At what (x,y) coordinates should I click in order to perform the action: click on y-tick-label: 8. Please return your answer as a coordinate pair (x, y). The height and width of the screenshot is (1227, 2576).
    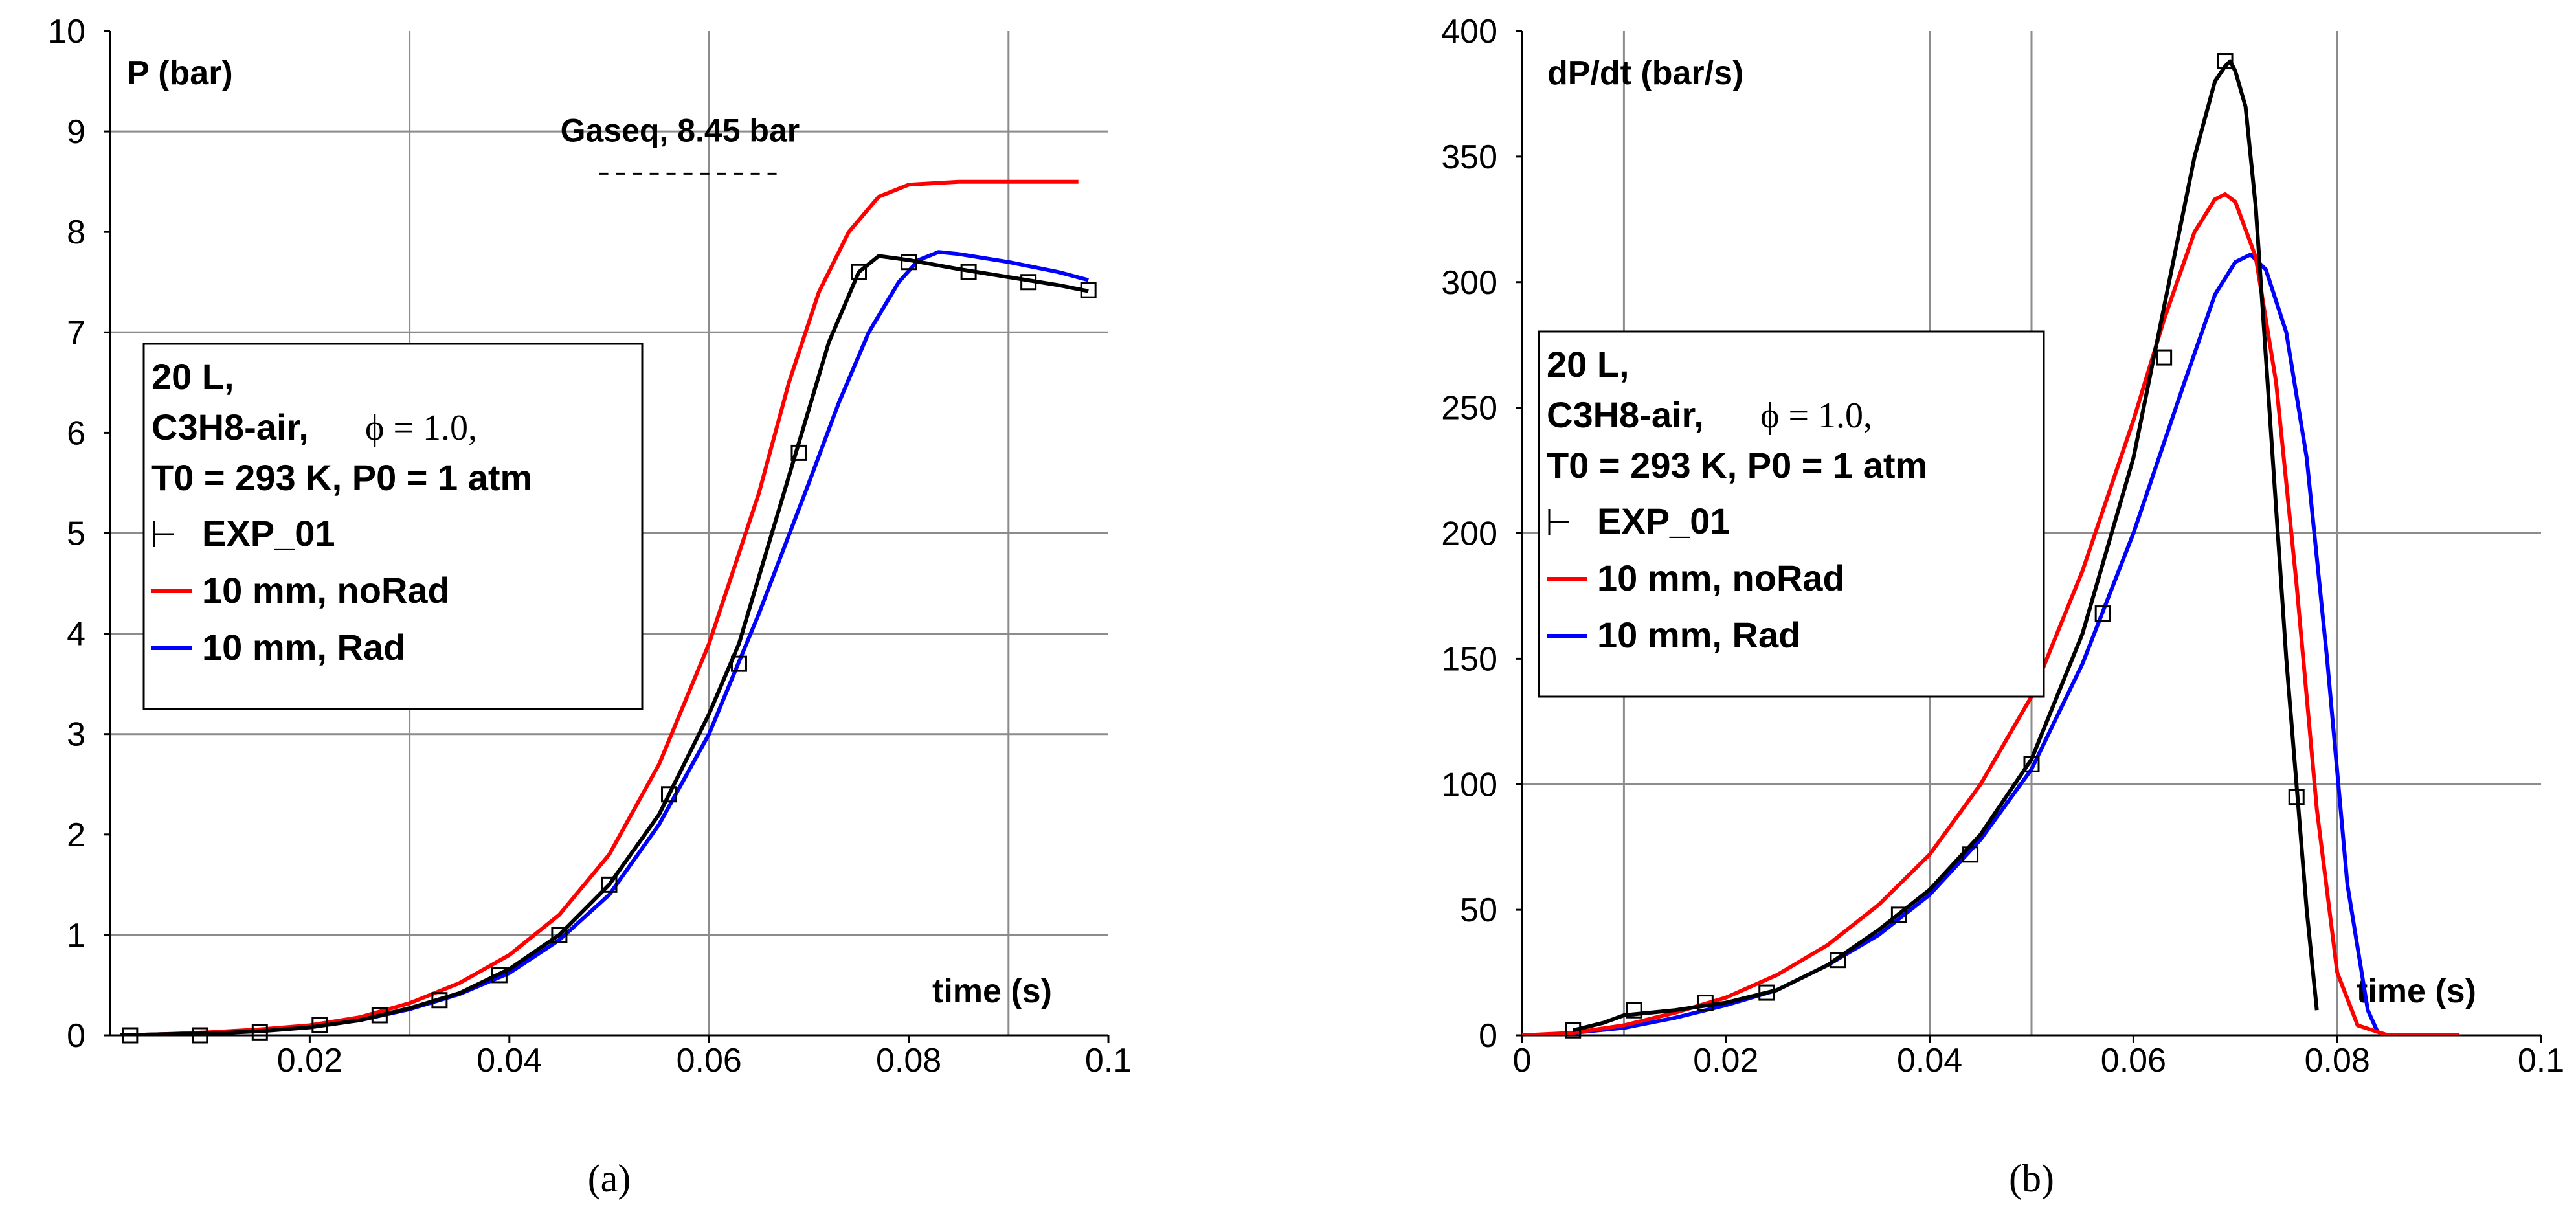
    Looking at the image, I should click on (76, 232).